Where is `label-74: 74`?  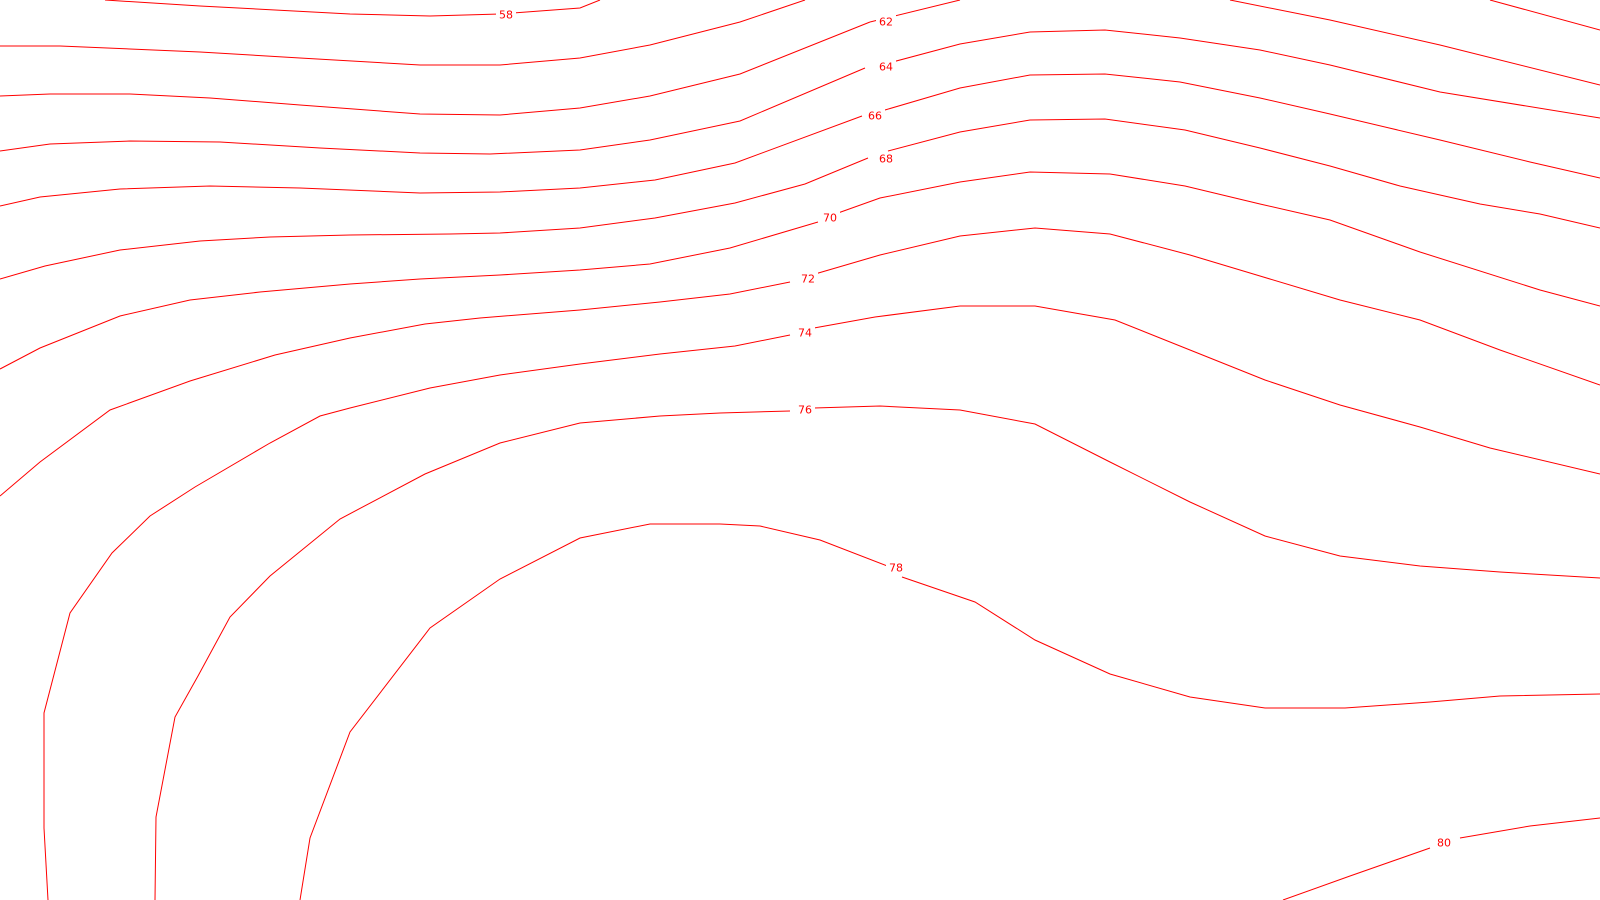
label-74: 74 is located at coordinates (805, 333).